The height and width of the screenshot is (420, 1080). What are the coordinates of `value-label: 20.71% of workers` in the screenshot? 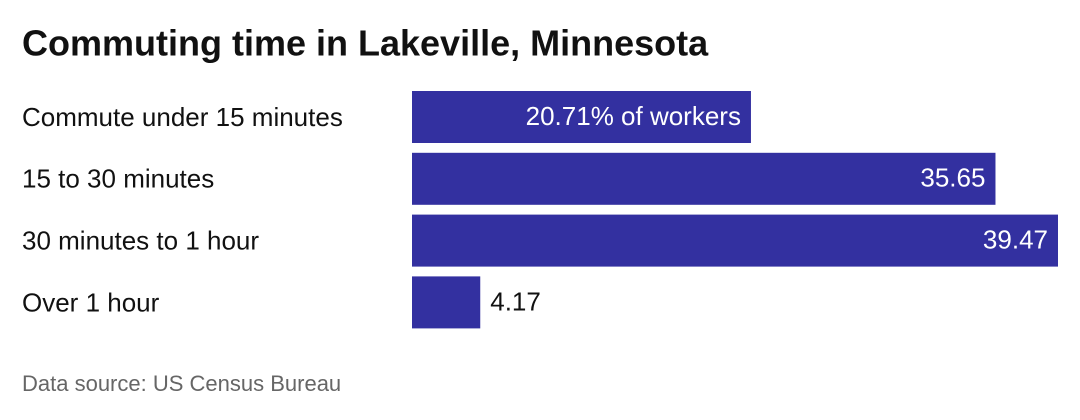 It's located at (633, 116).